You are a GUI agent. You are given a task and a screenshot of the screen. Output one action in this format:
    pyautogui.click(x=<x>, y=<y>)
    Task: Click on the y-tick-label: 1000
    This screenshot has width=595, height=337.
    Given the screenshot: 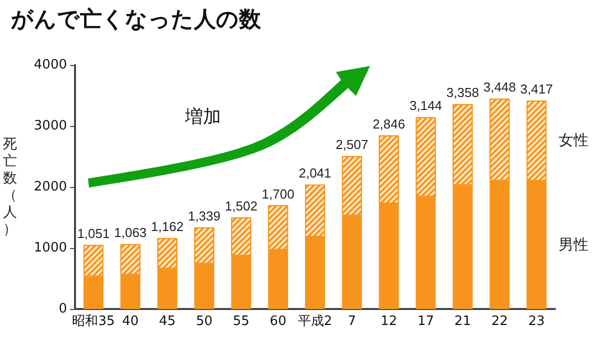 What is the action you would take?
    pyautogui.click(x=50, y=248)
    